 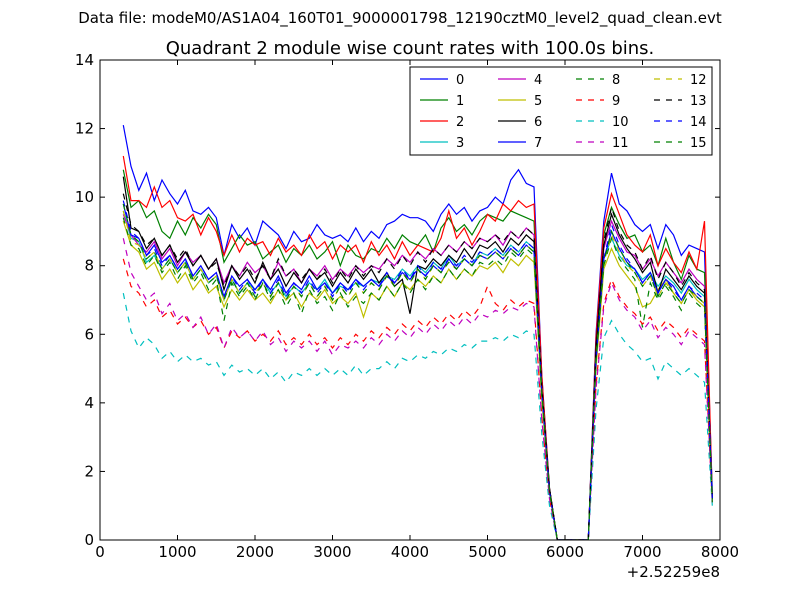 I want to click on legend-label-10: 10, so click(x=620, y=122).